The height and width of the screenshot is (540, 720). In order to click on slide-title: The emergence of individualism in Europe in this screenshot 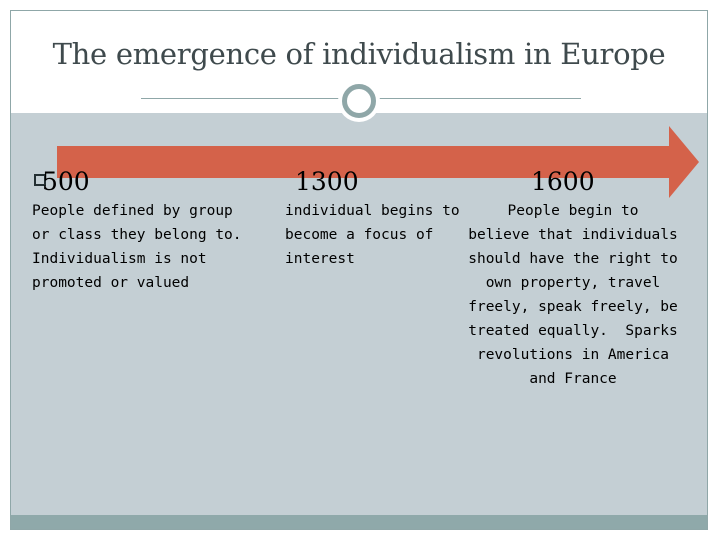, I will do `click(359, 54)`.